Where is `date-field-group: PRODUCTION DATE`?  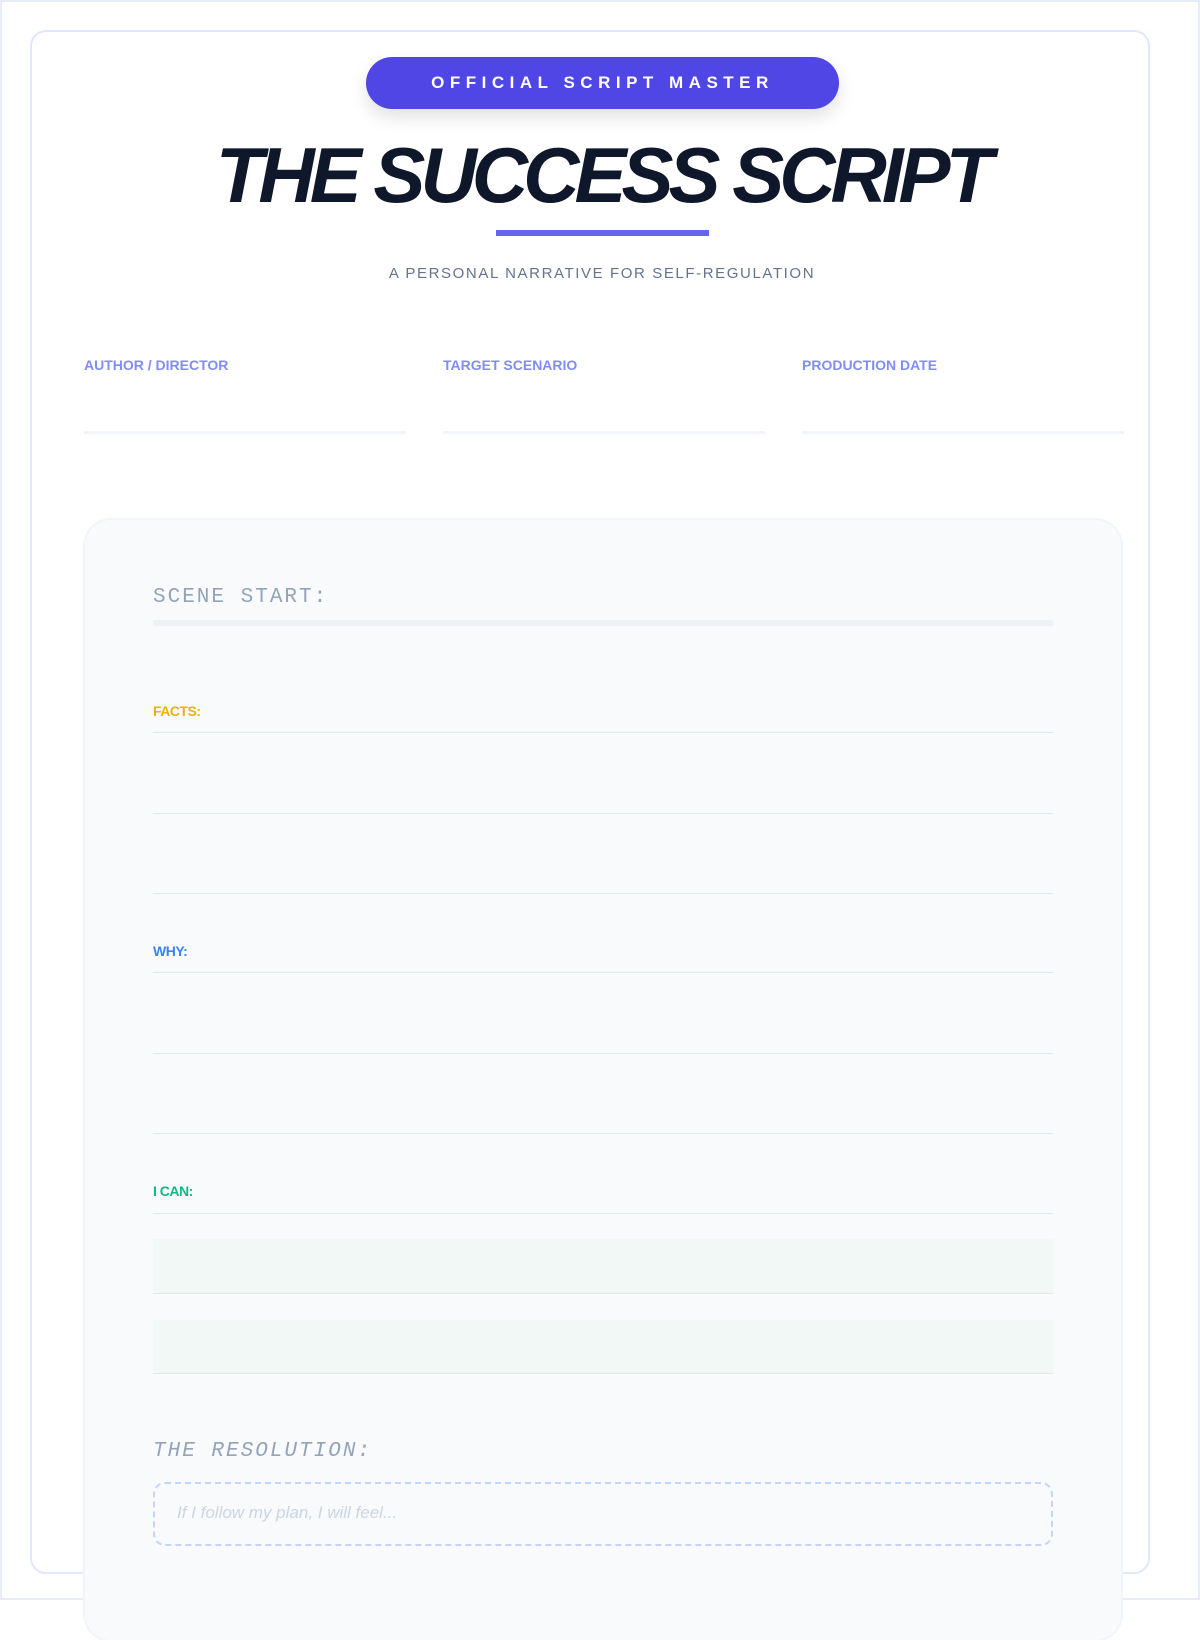
date-field-group: PRODUCTION DATE is located at coordinates (963, 395).